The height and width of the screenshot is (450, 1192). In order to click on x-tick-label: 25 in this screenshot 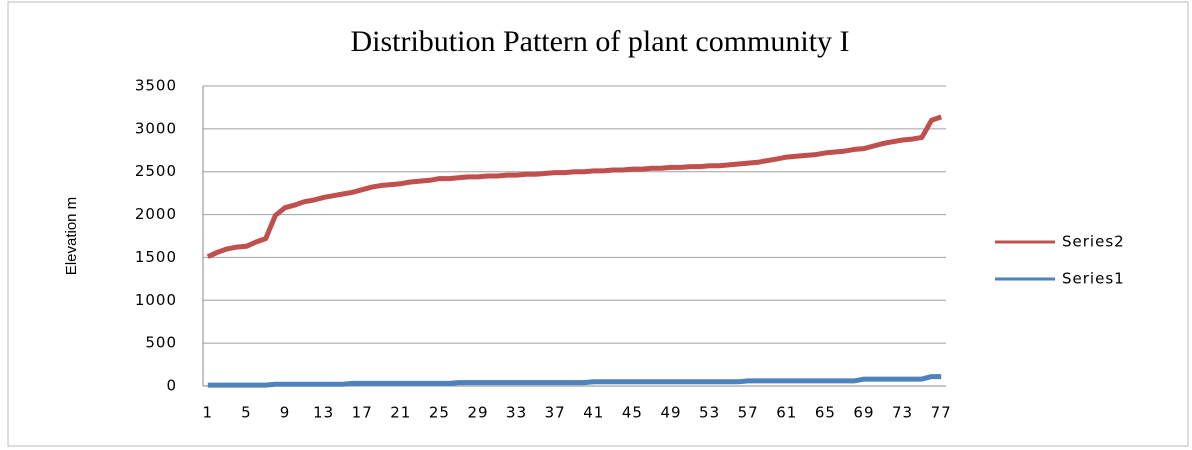, I will do `click(439, 413)`.